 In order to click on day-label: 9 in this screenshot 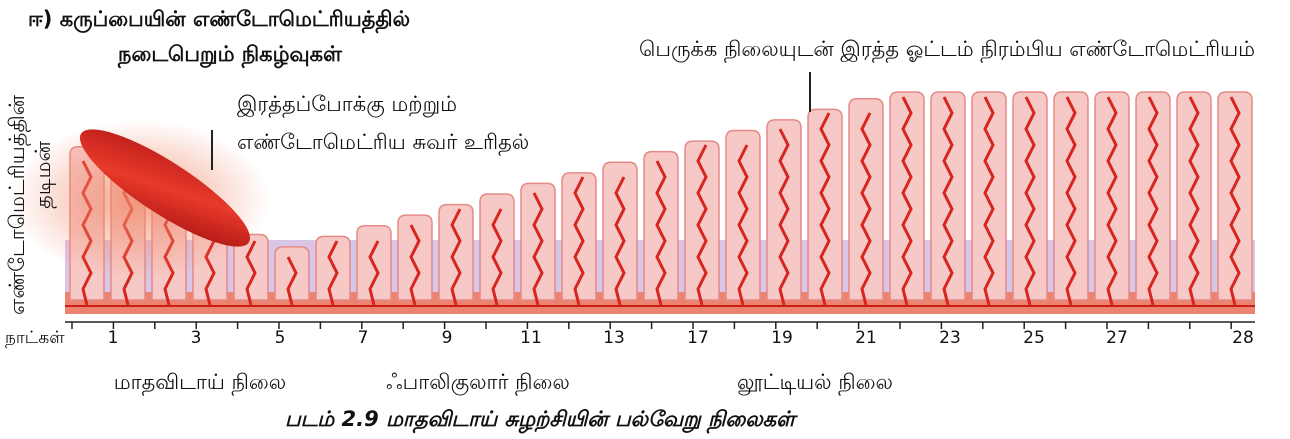, I will do `click(447, 338)`.